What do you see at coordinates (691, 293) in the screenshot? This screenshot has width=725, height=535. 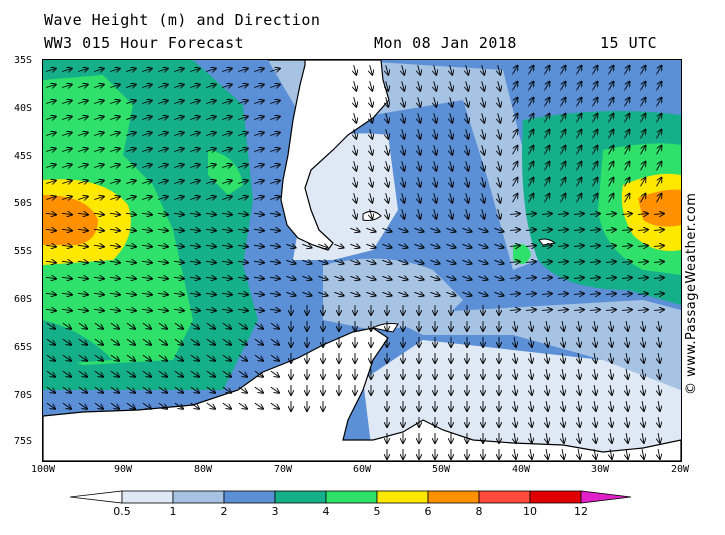 I see `credit-watermark: © www.PassageWeather.com` at bounding box center [691, 293].